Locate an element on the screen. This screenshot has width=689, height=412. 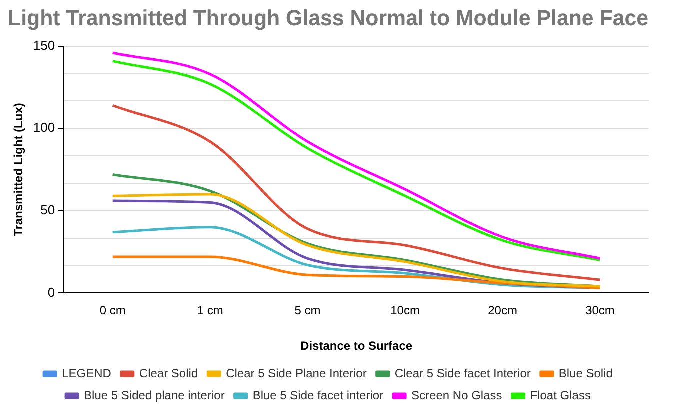
x-axis-title: Distance to Surface is located at coordinates (356, 346).